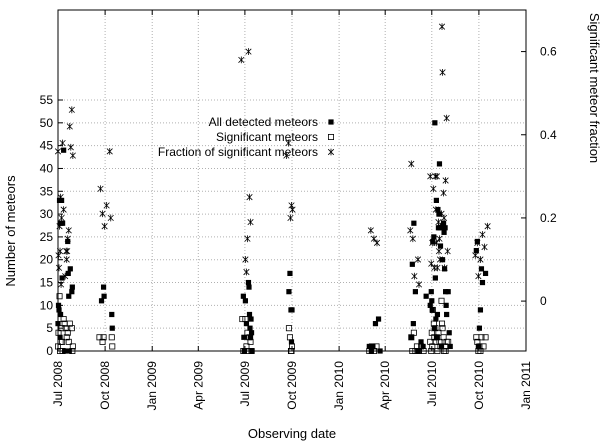 The image size is (600, 443). I want to click on x-tick-label: Jan 2011, so click(526, 385).